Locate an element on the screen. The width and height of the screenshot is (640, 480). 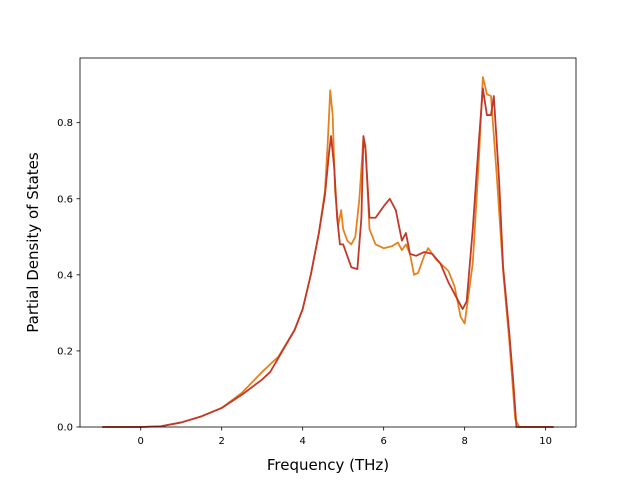
y-tick-label: 0.0 is located at coordinates (65, 428).